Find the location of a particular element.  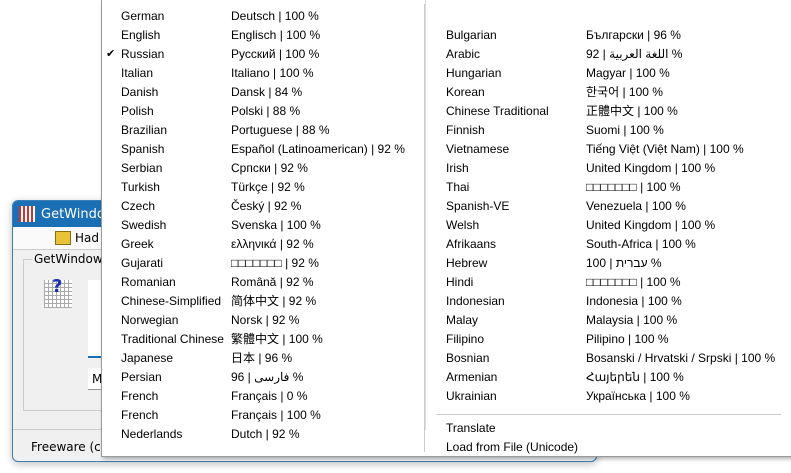

column-separator is located at coordinates (424, 228).